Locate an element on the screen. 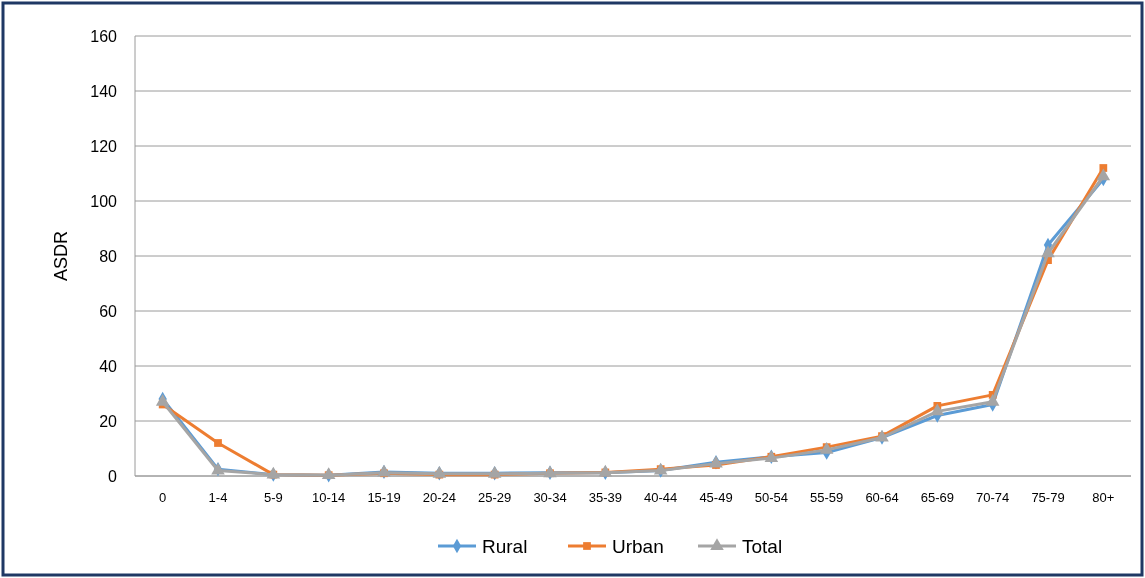  y-tick-label: 20 is located at coordinates (108, 421).